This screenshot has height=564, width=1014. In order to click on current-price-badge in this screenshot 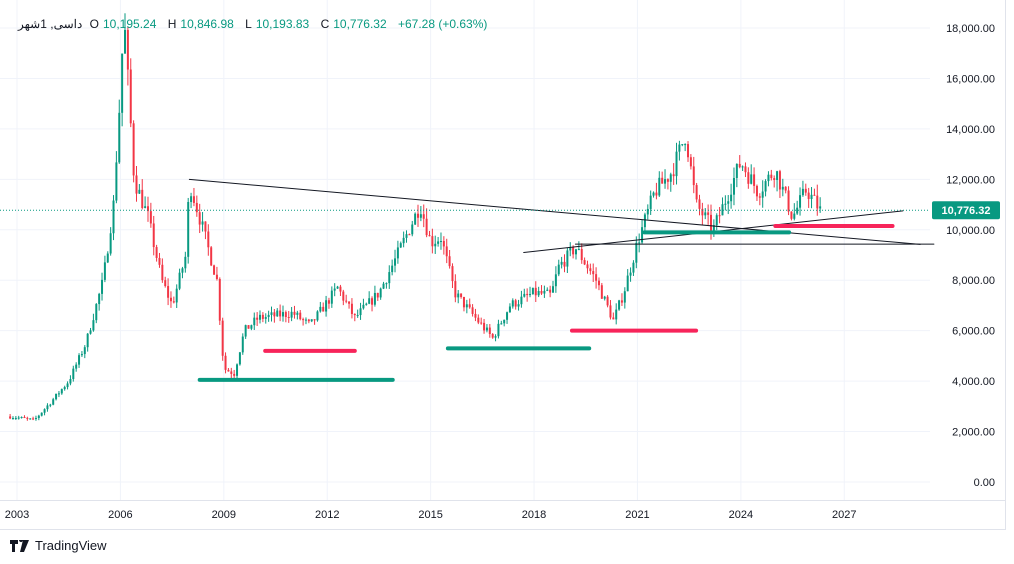, I will do `click(966, 210)`.